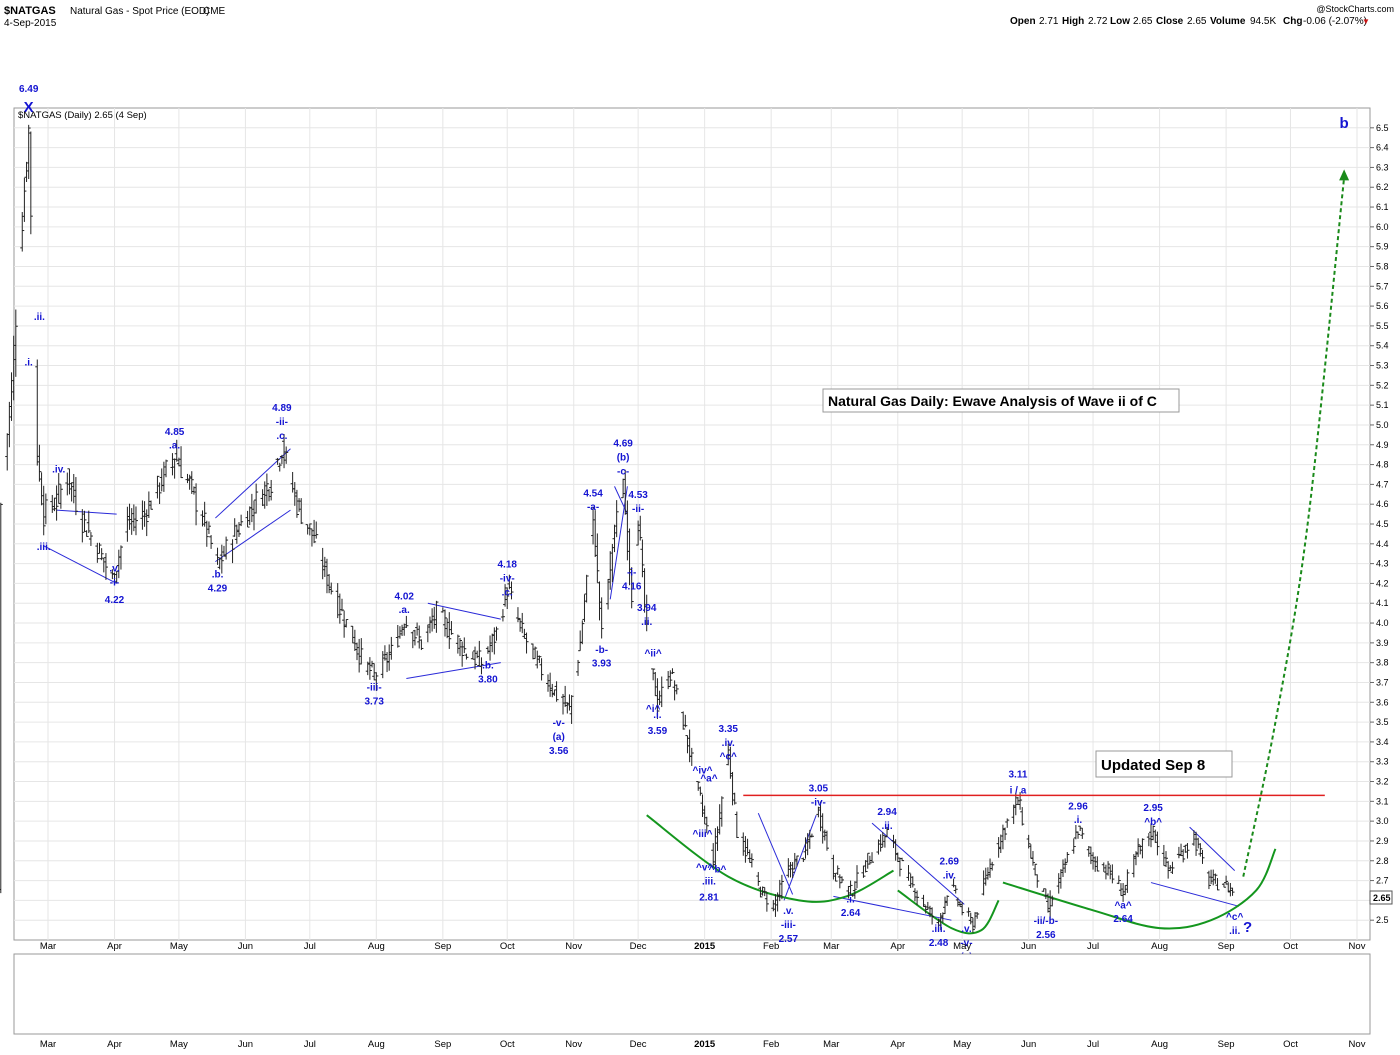 The image size is (1400, 1055). What do you see at coordinates (647, 608) in the screenshot?
I see `wave-label: 3.94` at bounding box center [647, 608].